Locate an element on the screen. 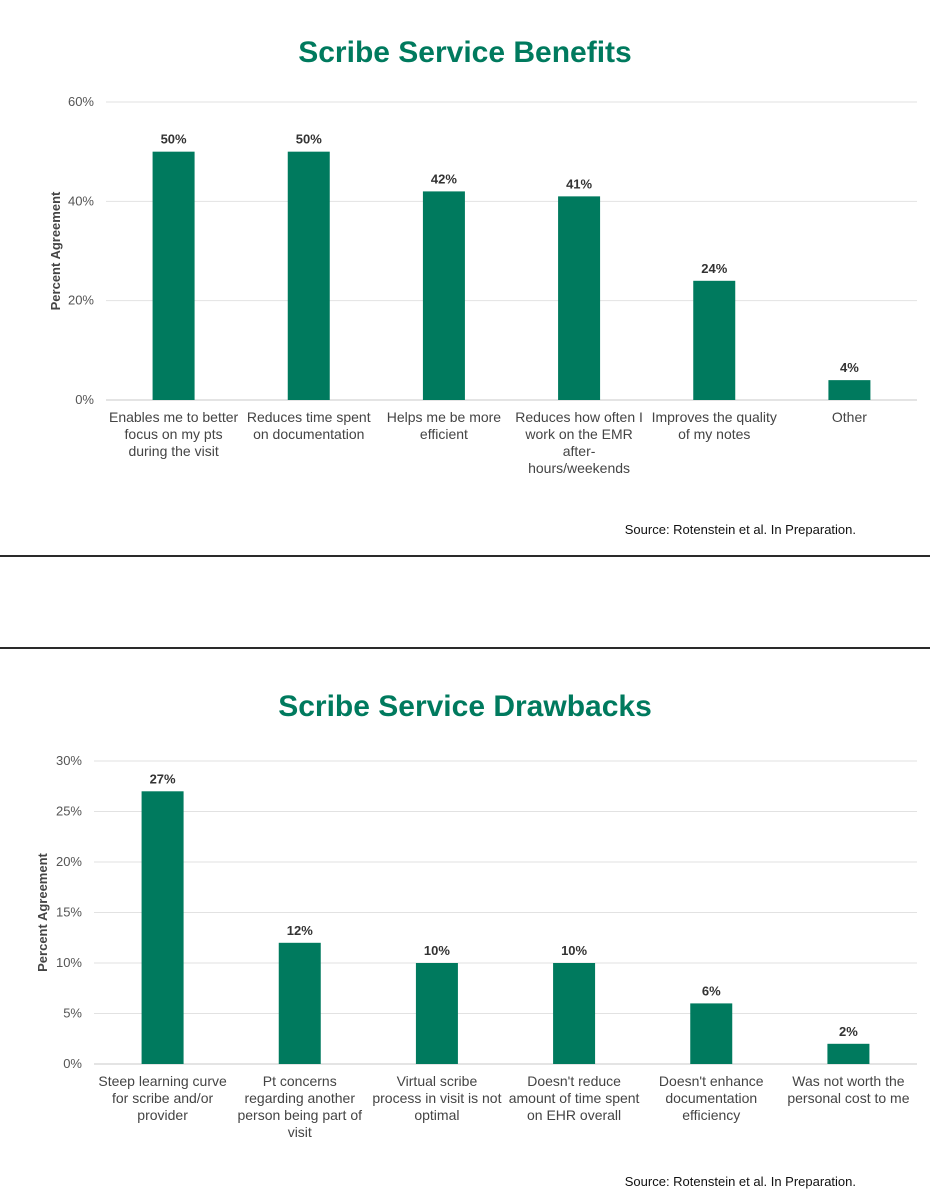  x-tick-label: efficient is located at coordinates (444, 434).